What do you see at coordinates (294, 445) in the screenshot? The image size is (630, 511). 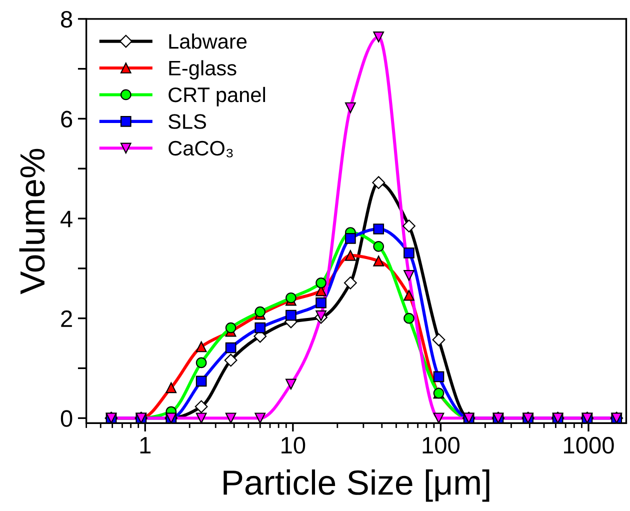 I see `x-tick-label: 10` at bounding box center [294, 445].